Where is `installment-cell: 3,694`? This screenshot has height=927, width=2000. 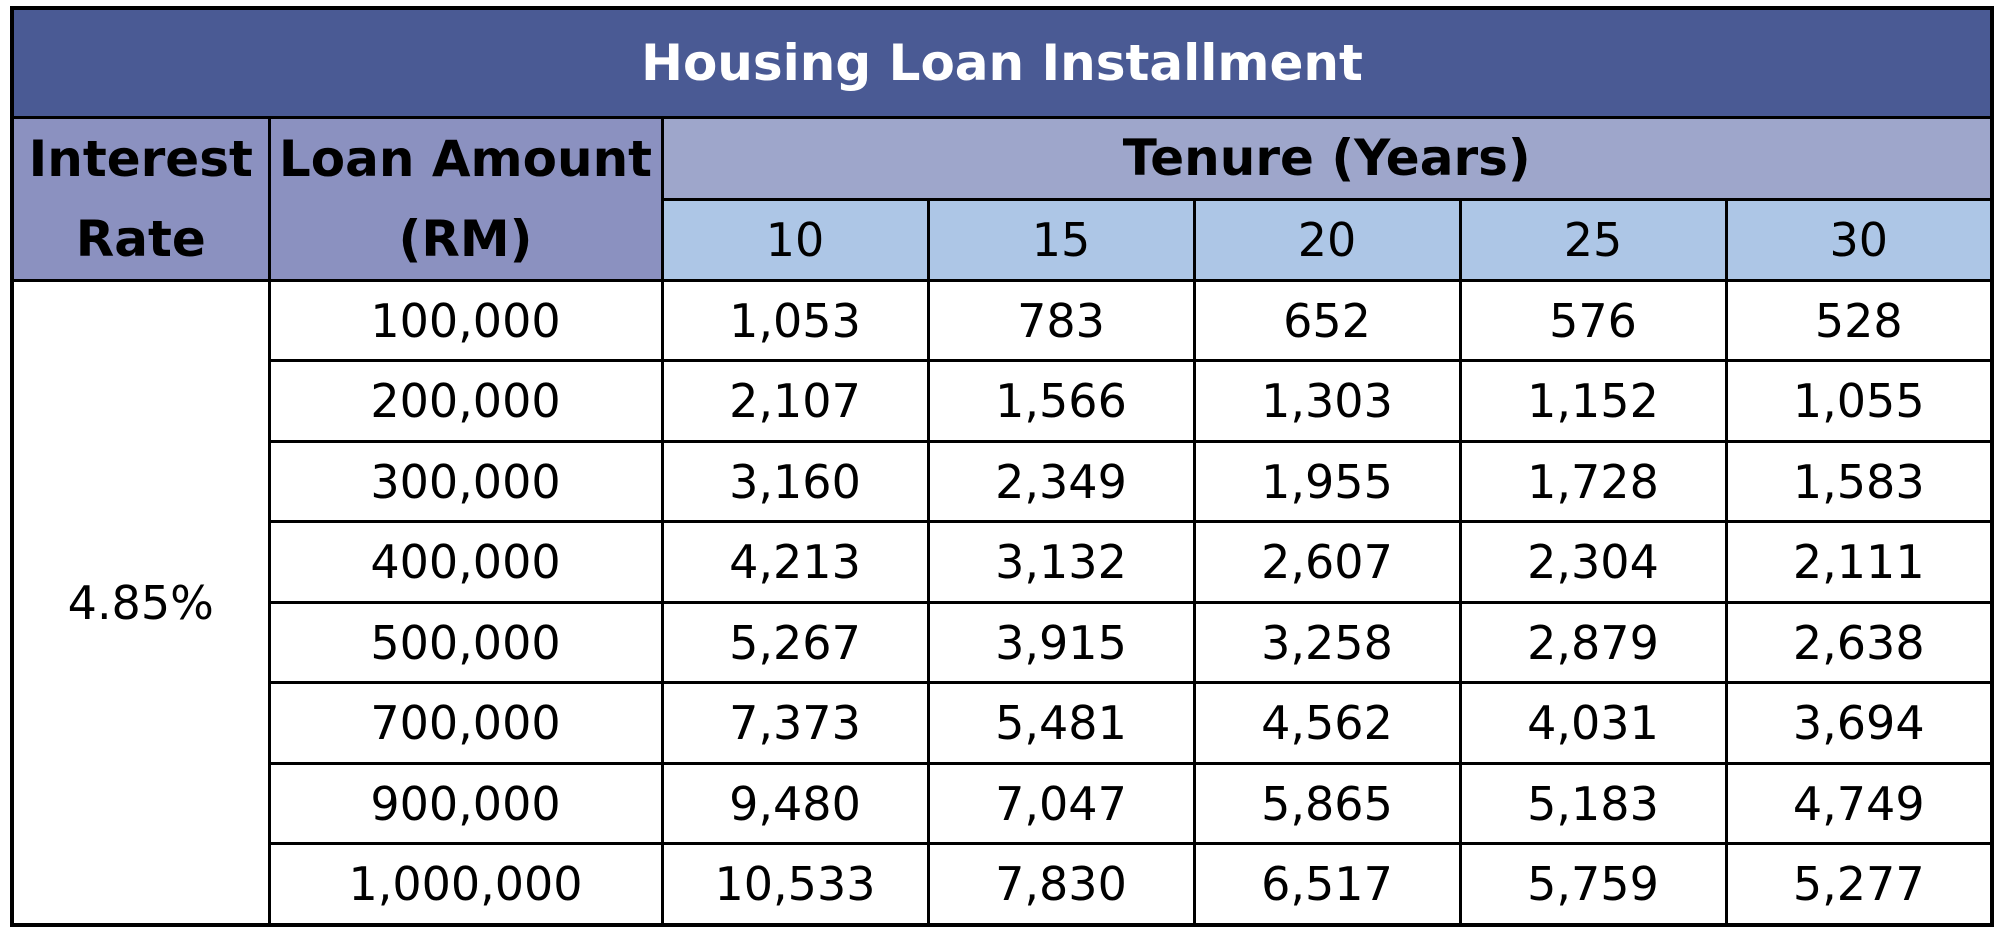
installment-cell: 3,694 is located at coordinates (1859, 723).